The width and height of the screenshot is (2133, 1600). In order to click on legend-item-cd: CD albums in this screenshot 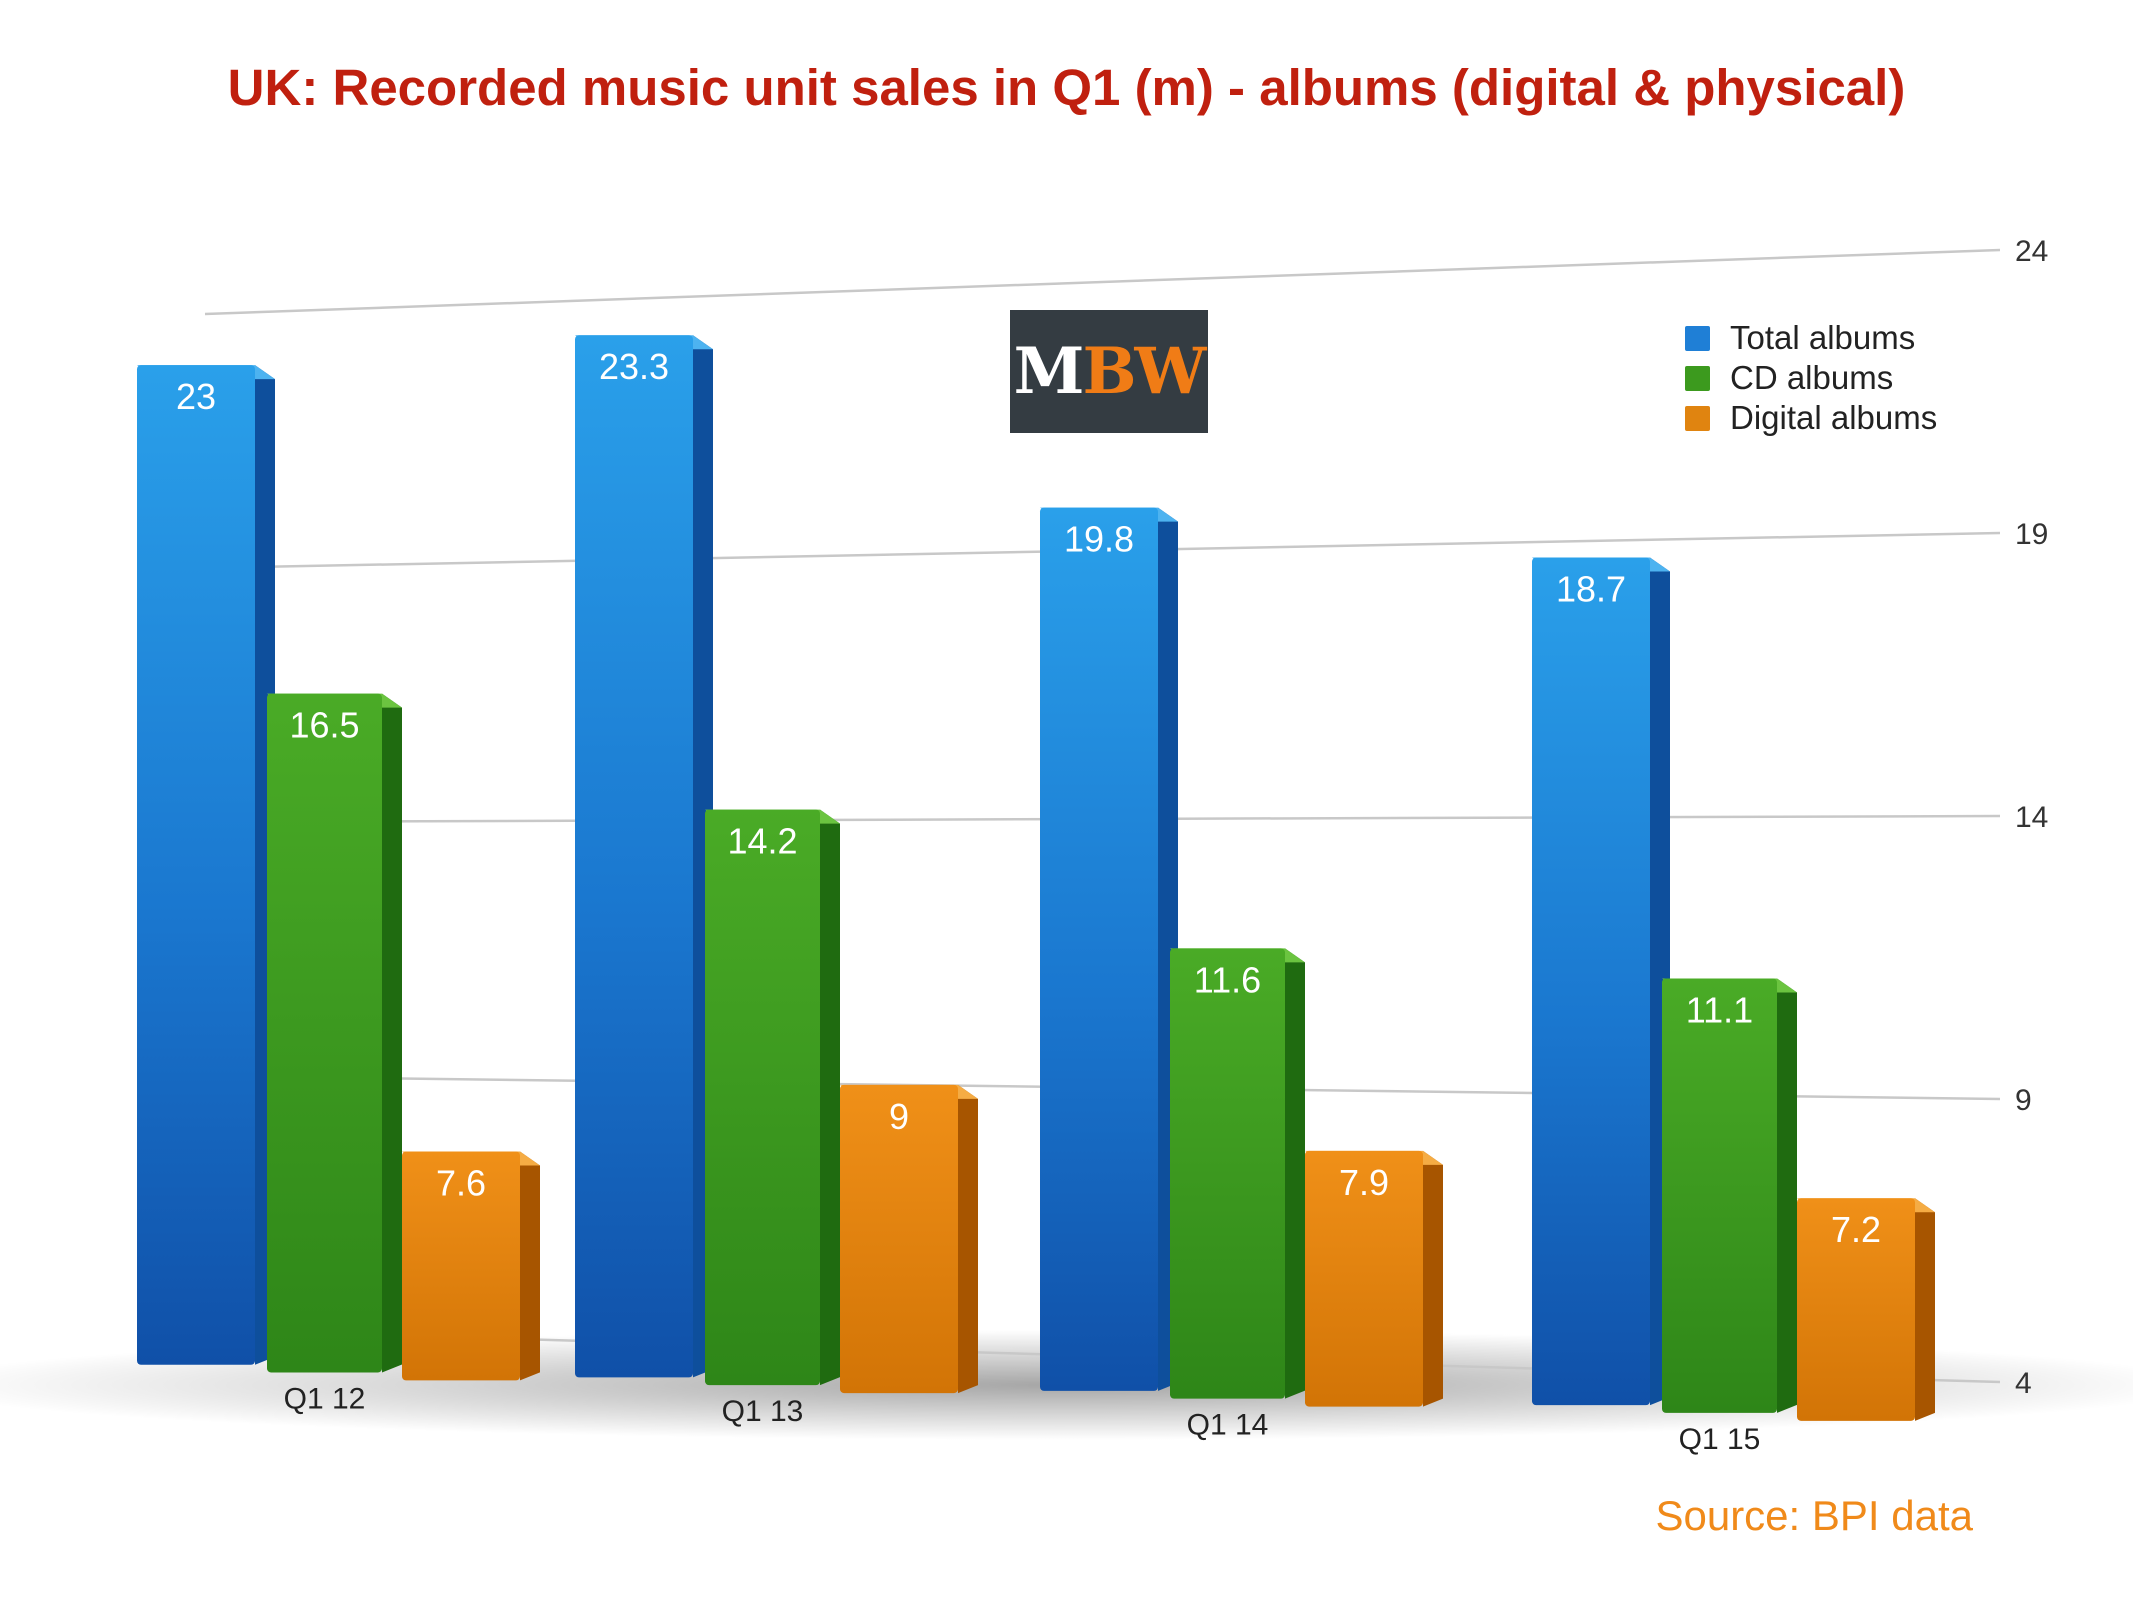, I will do `click(1811, 378)`.